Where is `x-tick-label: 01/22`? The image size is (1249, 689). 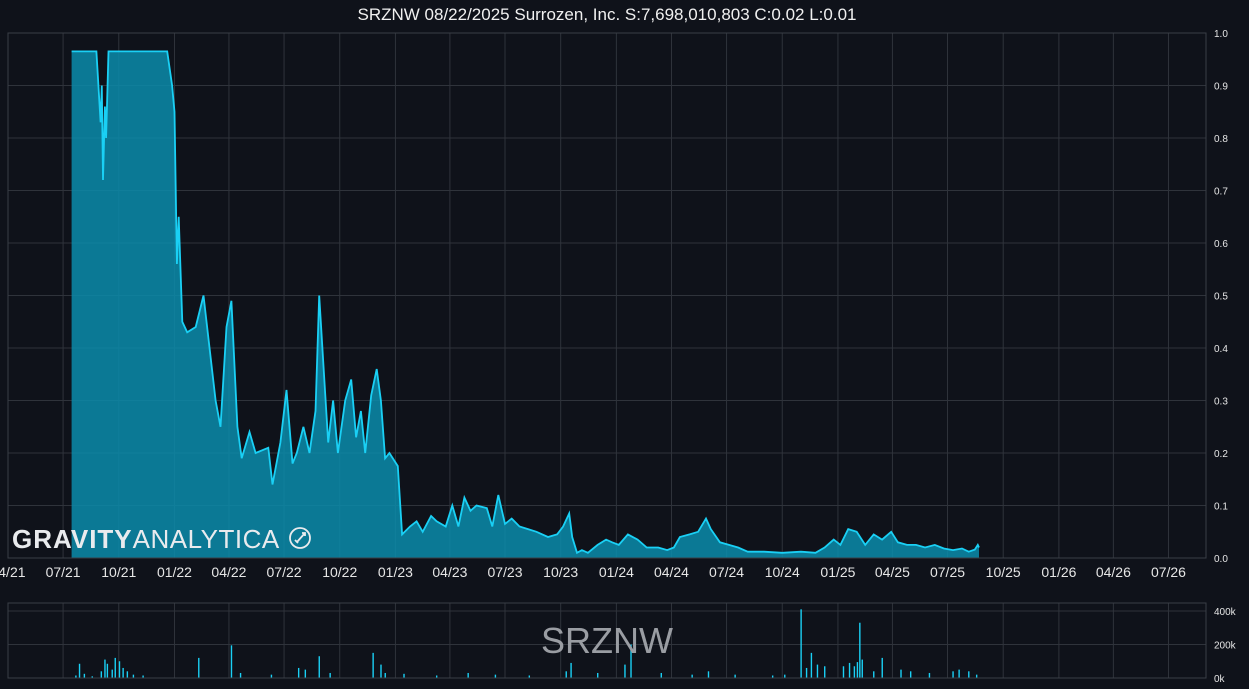
x-tick-label: 01/22 is located at coordinates (174, 572).